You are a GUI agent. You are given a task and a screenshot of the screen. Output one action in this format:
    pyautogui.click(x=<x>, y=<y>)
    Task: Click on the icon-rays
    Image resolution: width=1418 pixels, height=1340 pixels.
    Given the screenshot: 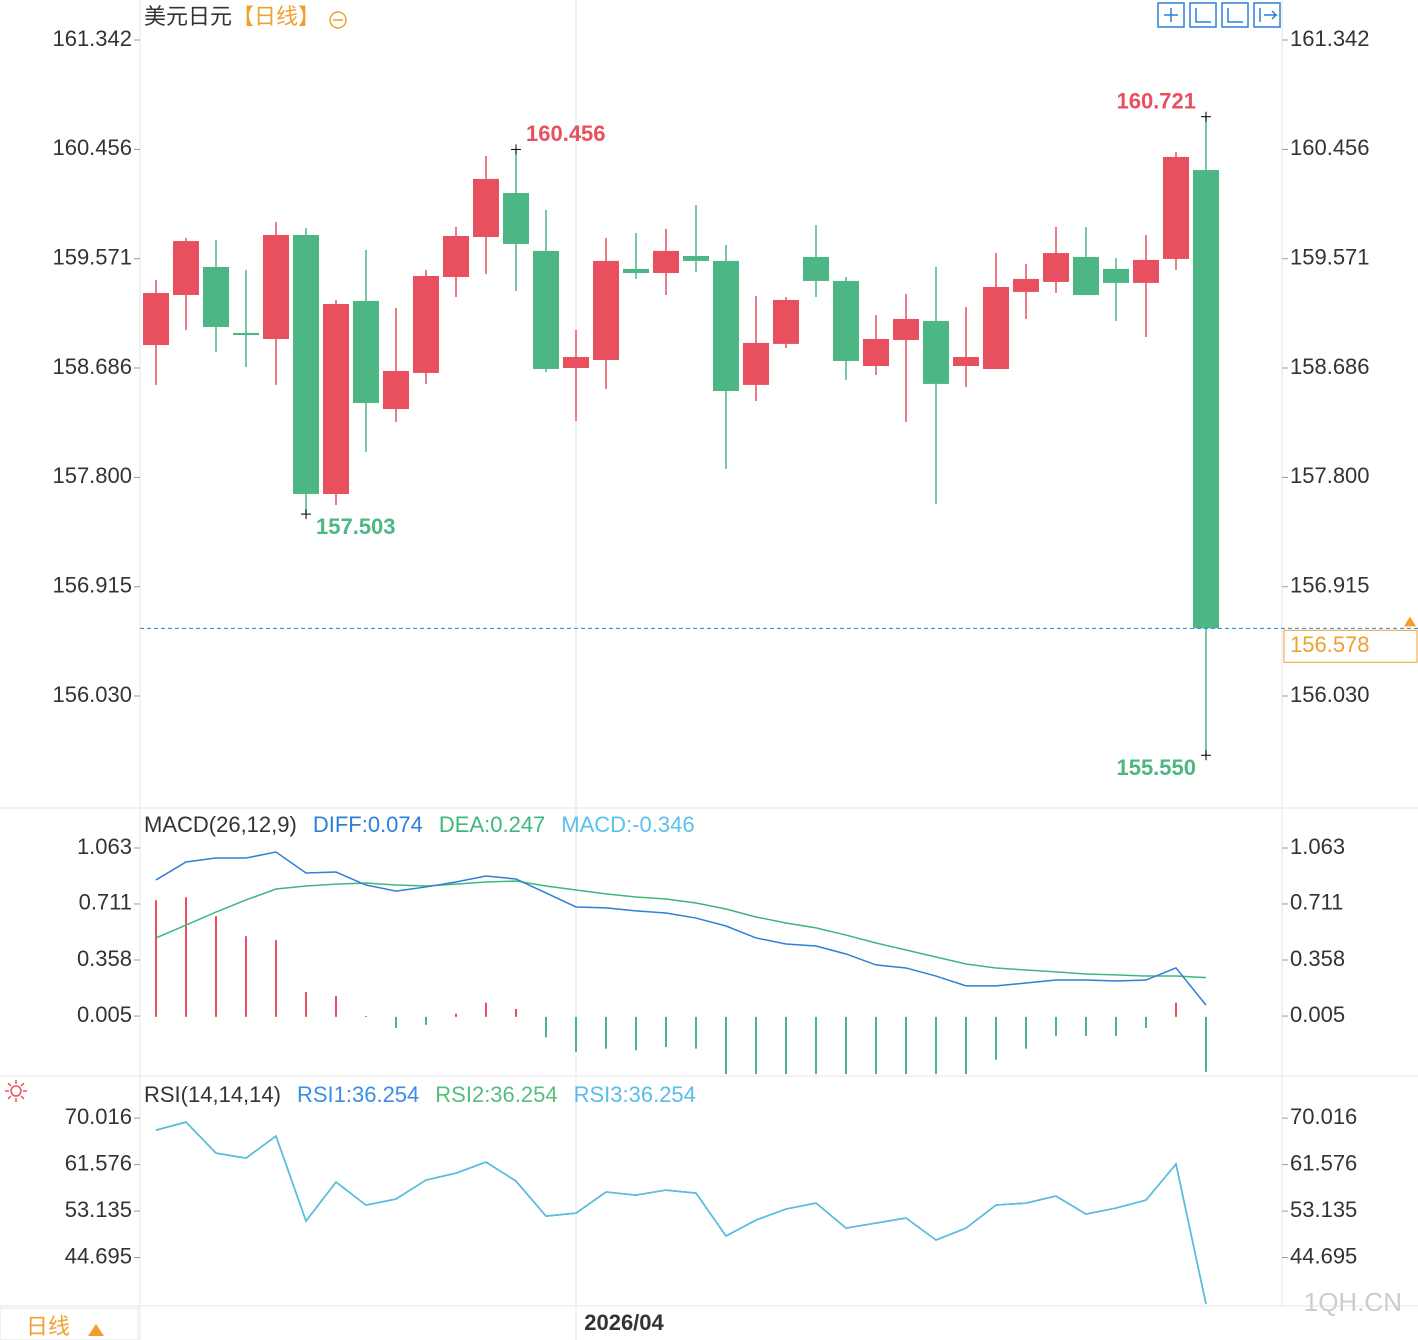 What is the action you would take?
    pyautogui.click(x=16, y=1091)
    